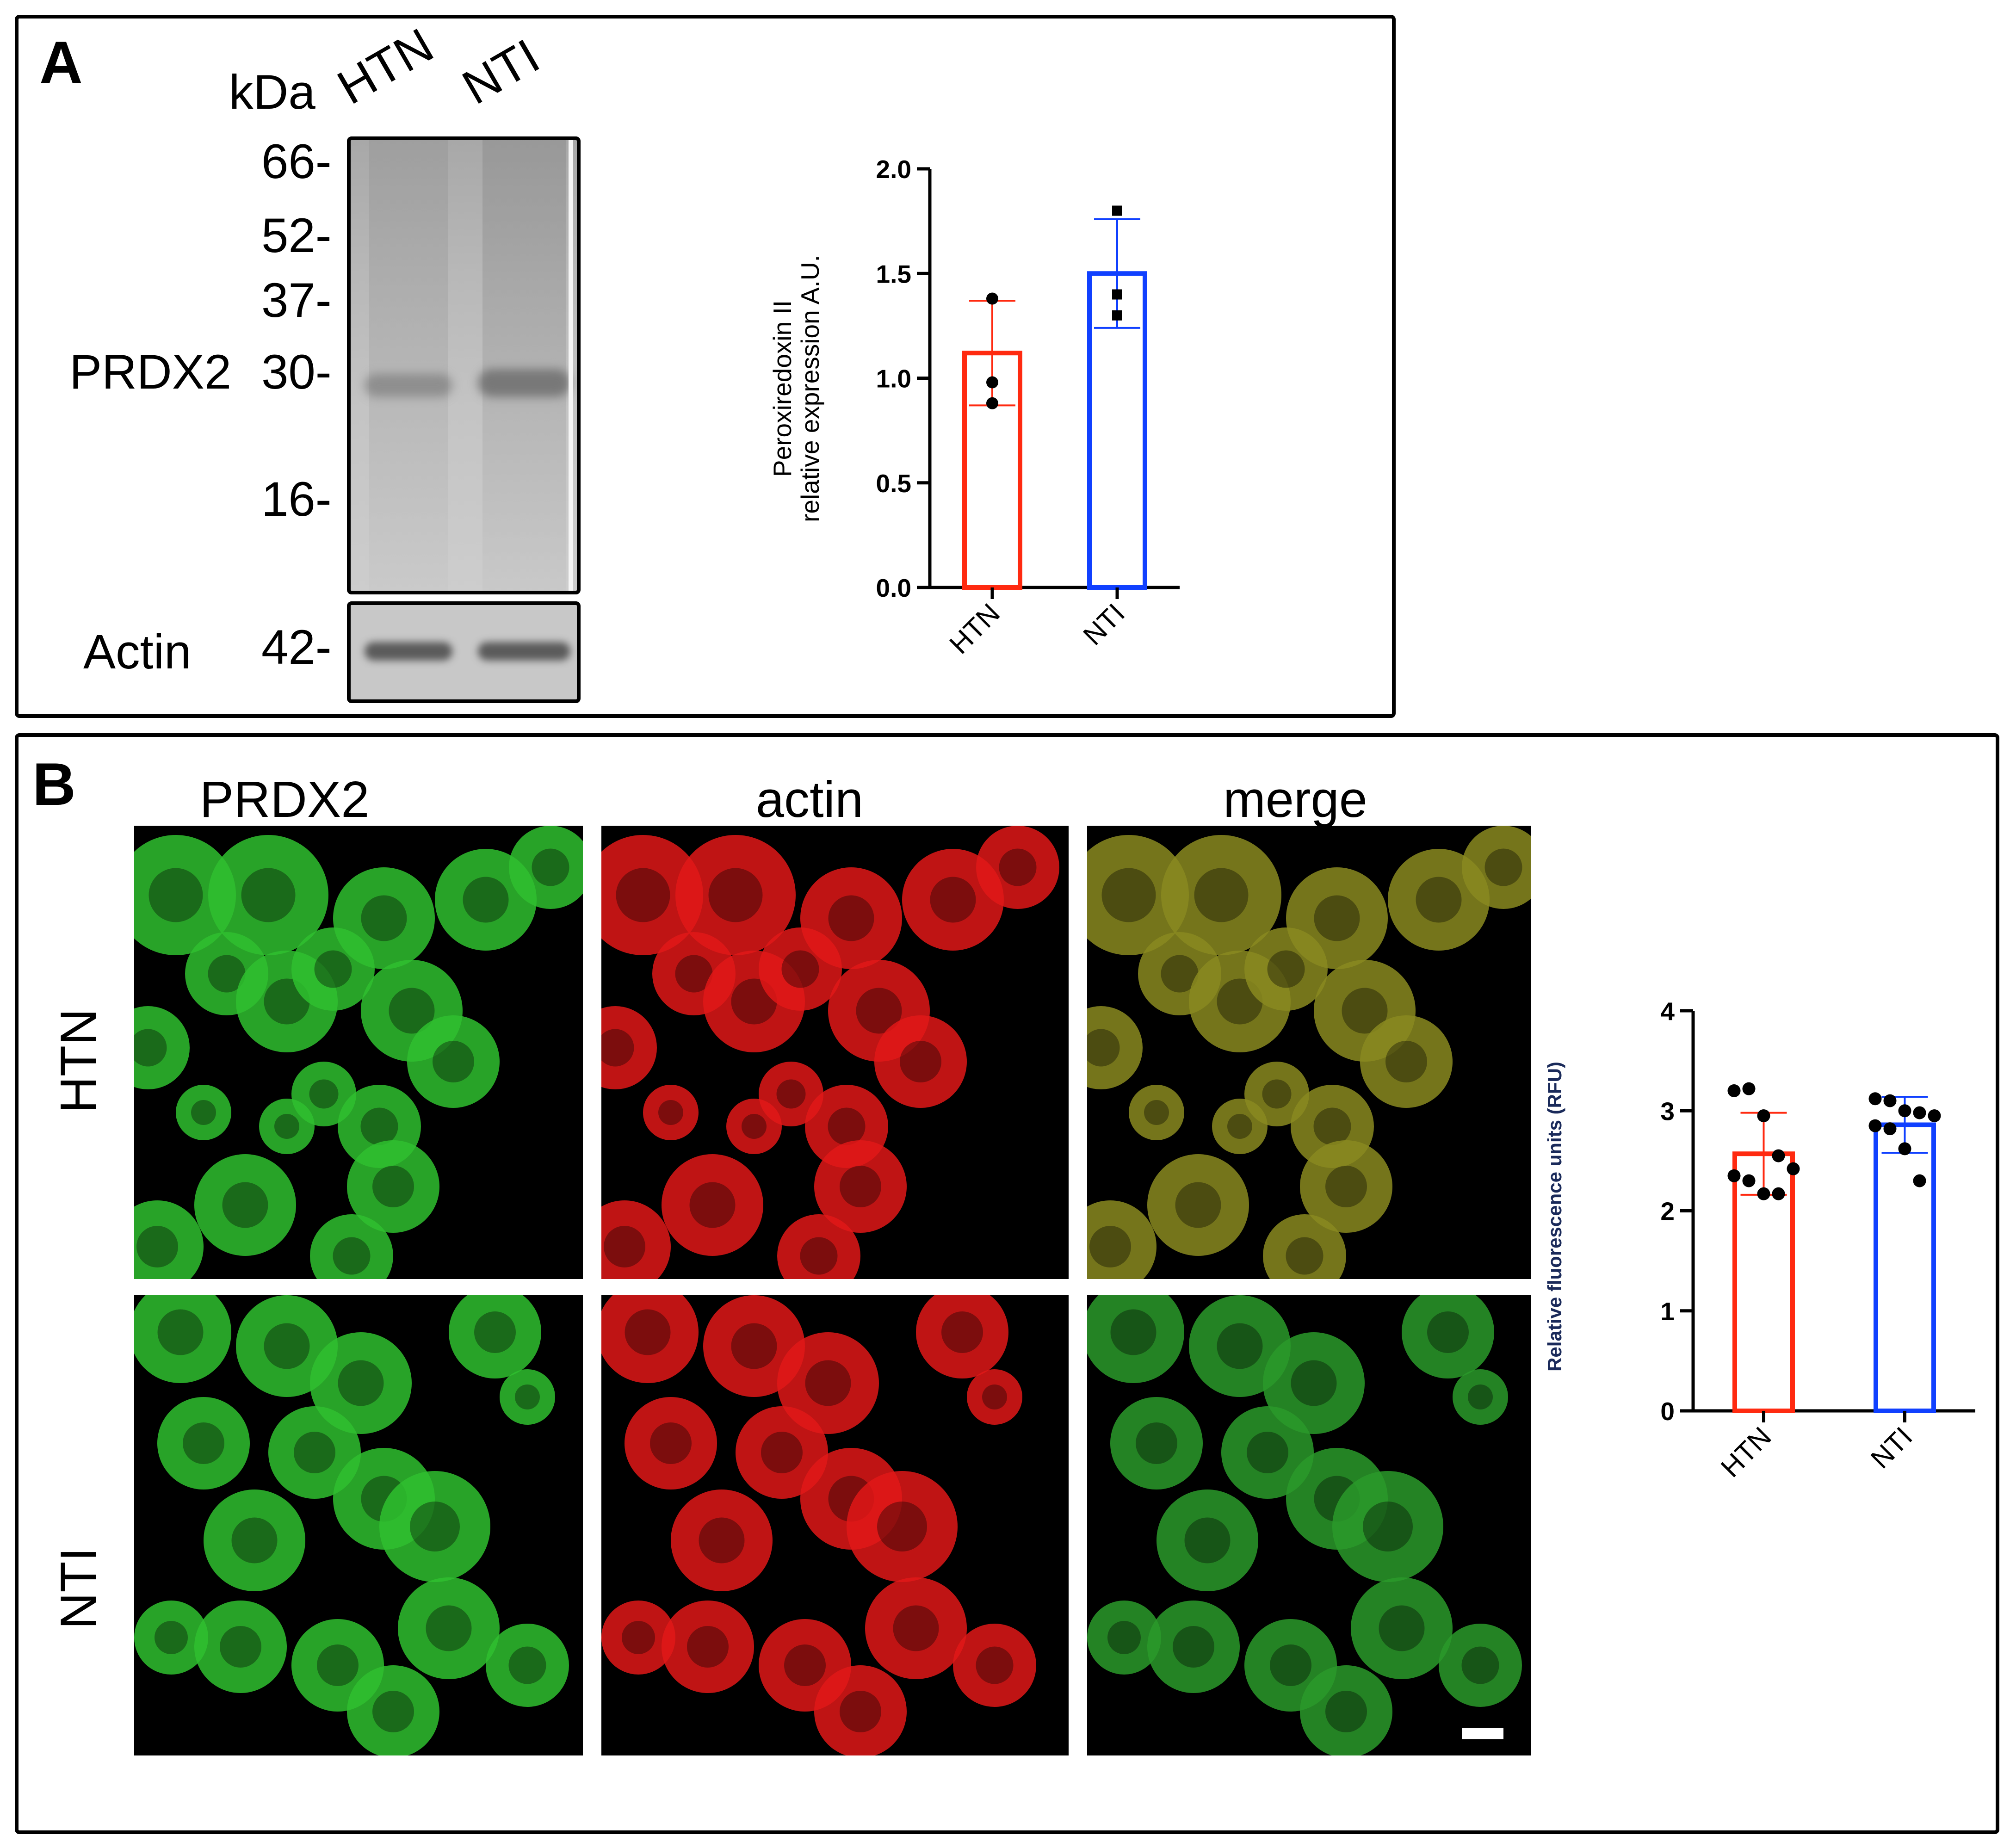 This screenshot has width=2010, height=1848. What do you see at coordinates (137, 652) in the screenshot?
I see `actin-label: Actin` at bounding box center [137, 652].